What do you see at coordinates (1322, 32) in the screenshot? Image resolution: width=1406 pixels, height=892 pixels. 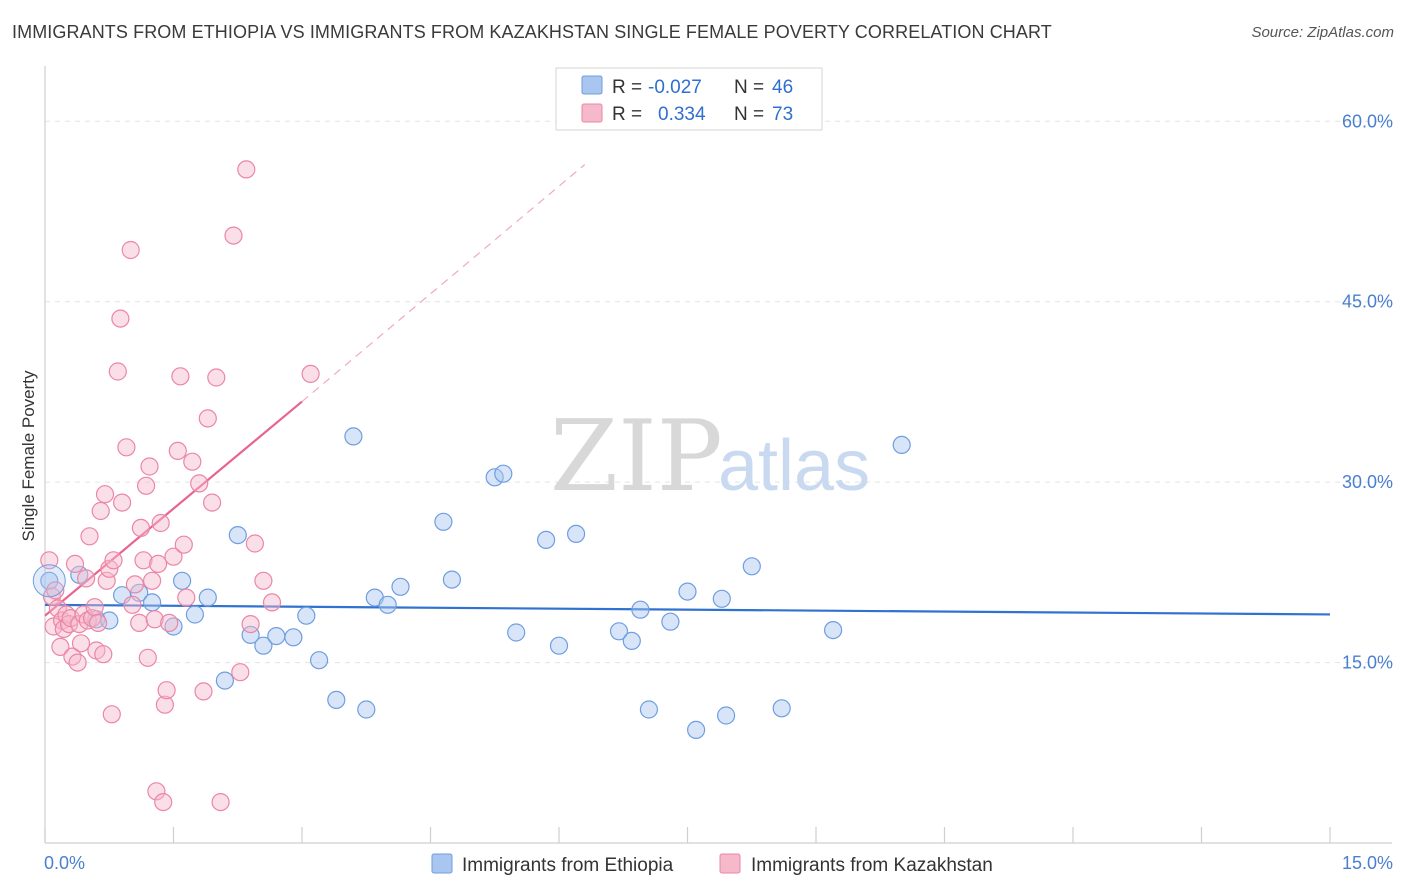 I see `source-label: Source: ZipAtlas.com` at bounding box center [1322, 32].